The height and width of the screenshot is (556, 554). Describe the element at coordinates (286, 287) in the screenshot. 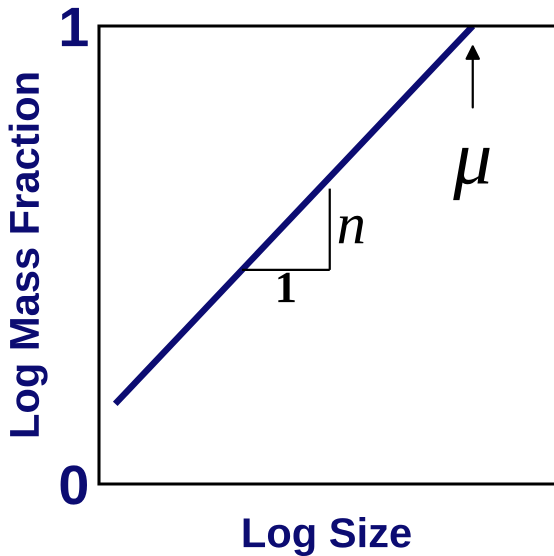

I see `annotation: 1` at that location.